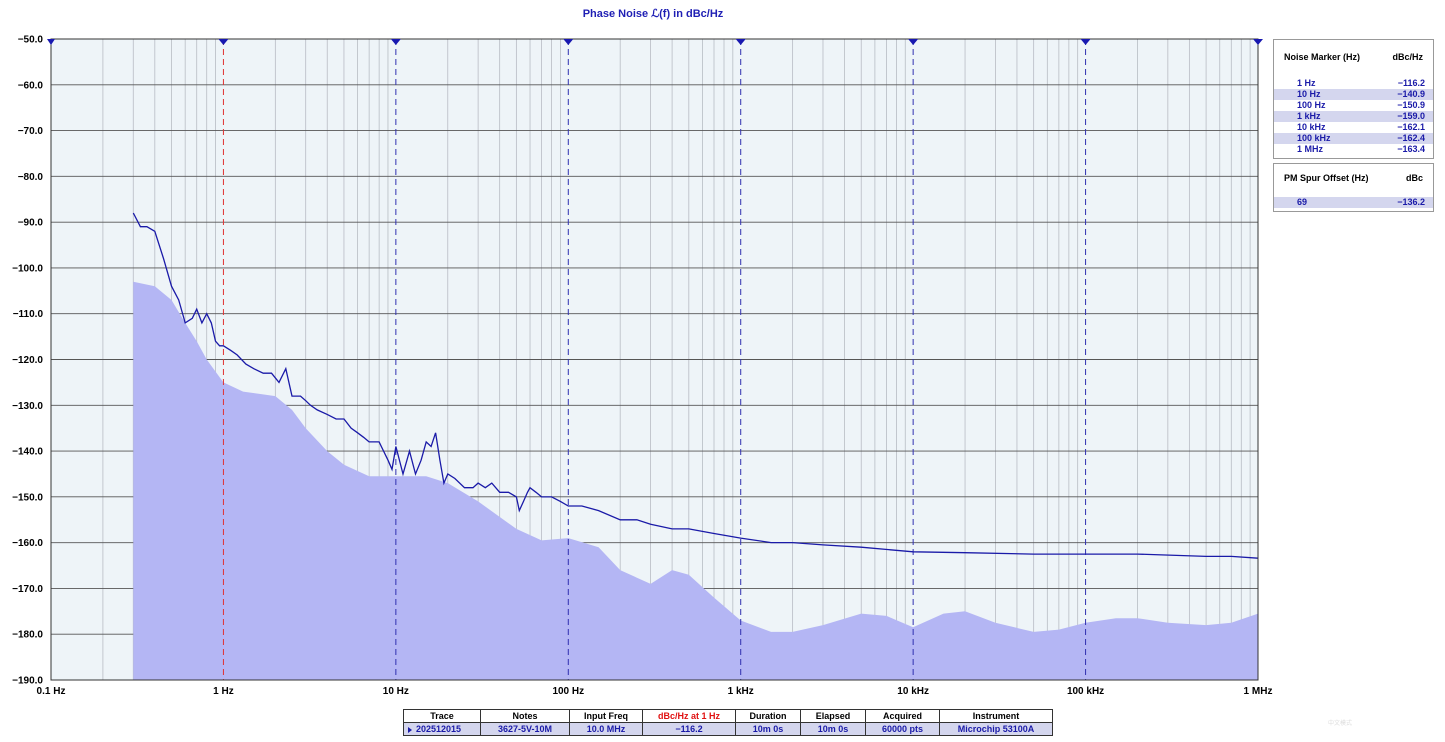 This screenshot has height=742, width=1445. Describe the element at coordinates (996, 716) in the screenshot. I see `header-instrument: Instrument` at that location.